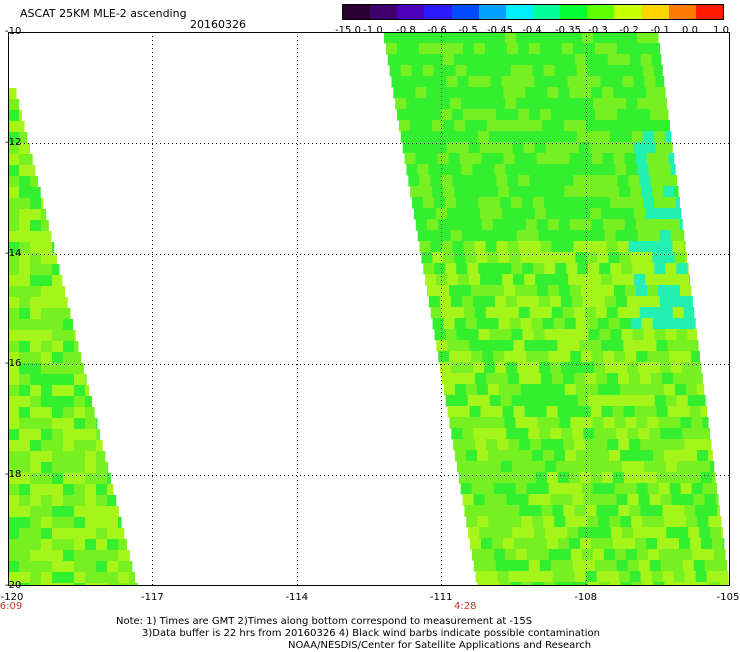  I want to click on latitude-label: -18, so click(13, 475).